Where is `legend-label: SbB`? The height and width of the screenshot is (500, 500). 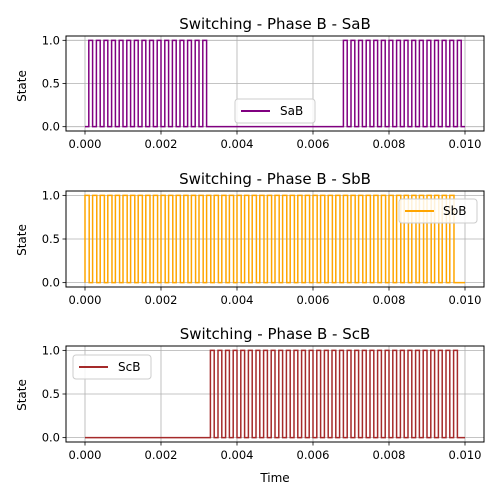
legend-label: SbB is located at coordinates (454, 211).